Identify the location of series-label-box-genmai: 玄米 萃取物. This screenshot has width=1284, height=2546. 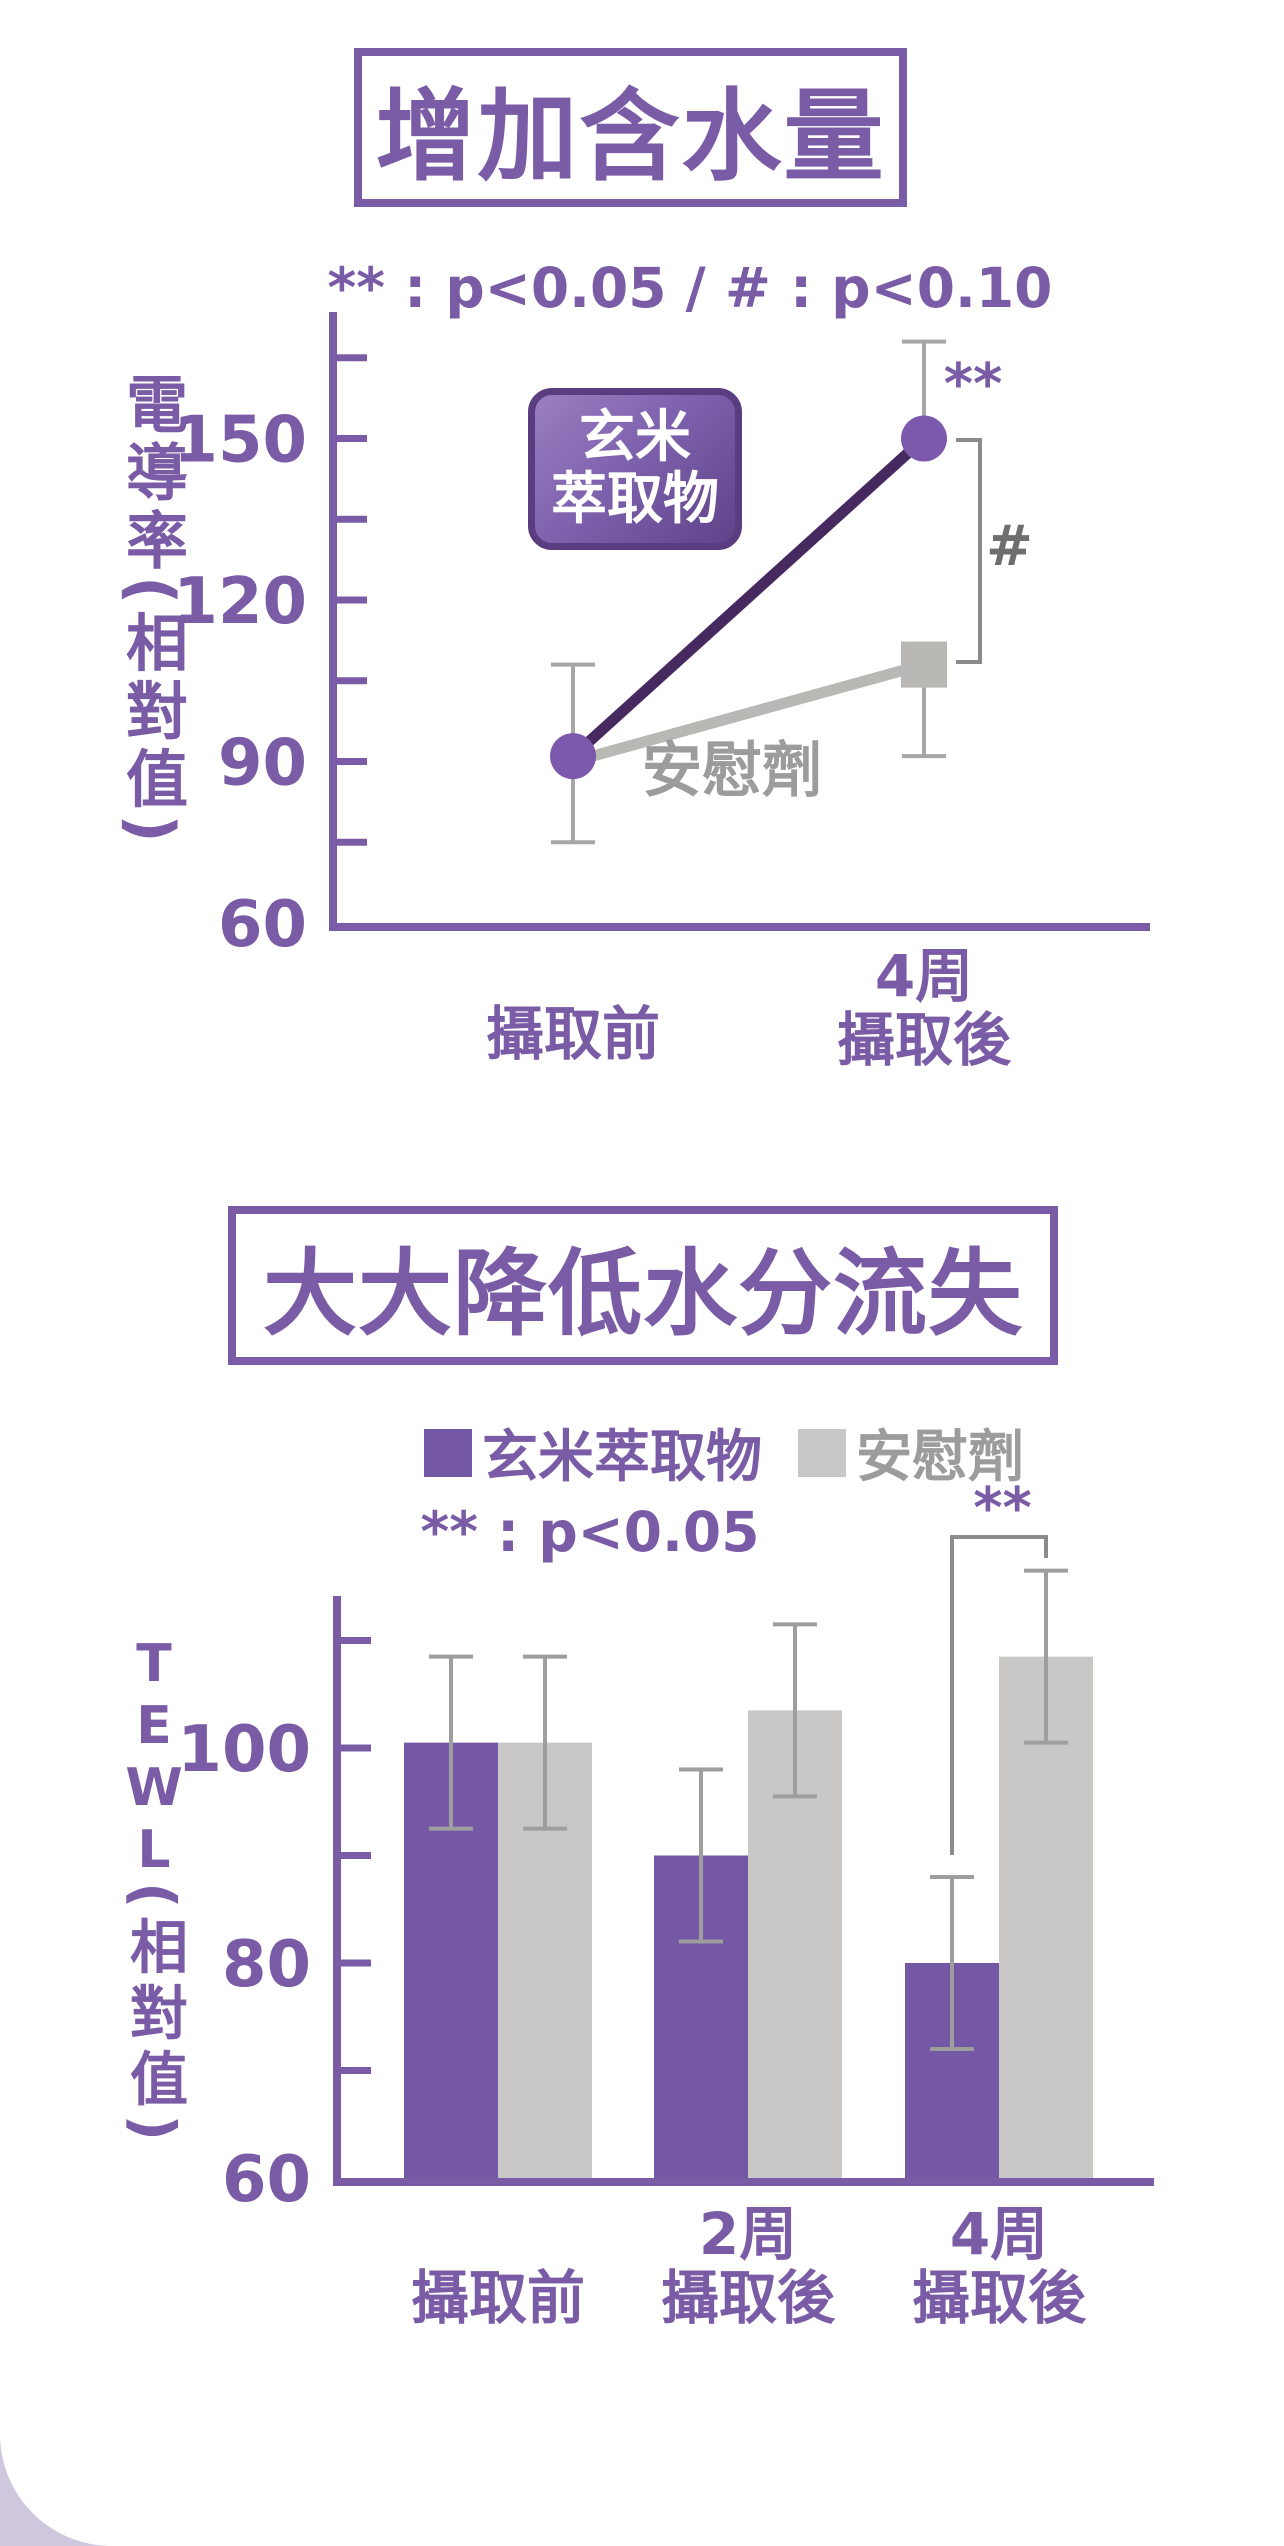
(635, 469).